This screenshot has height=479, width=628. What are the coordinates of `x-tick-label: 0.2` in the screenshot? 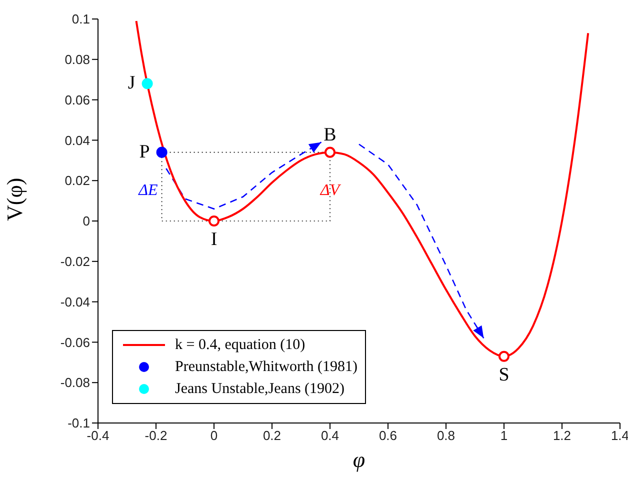 It's located at (272, 436).